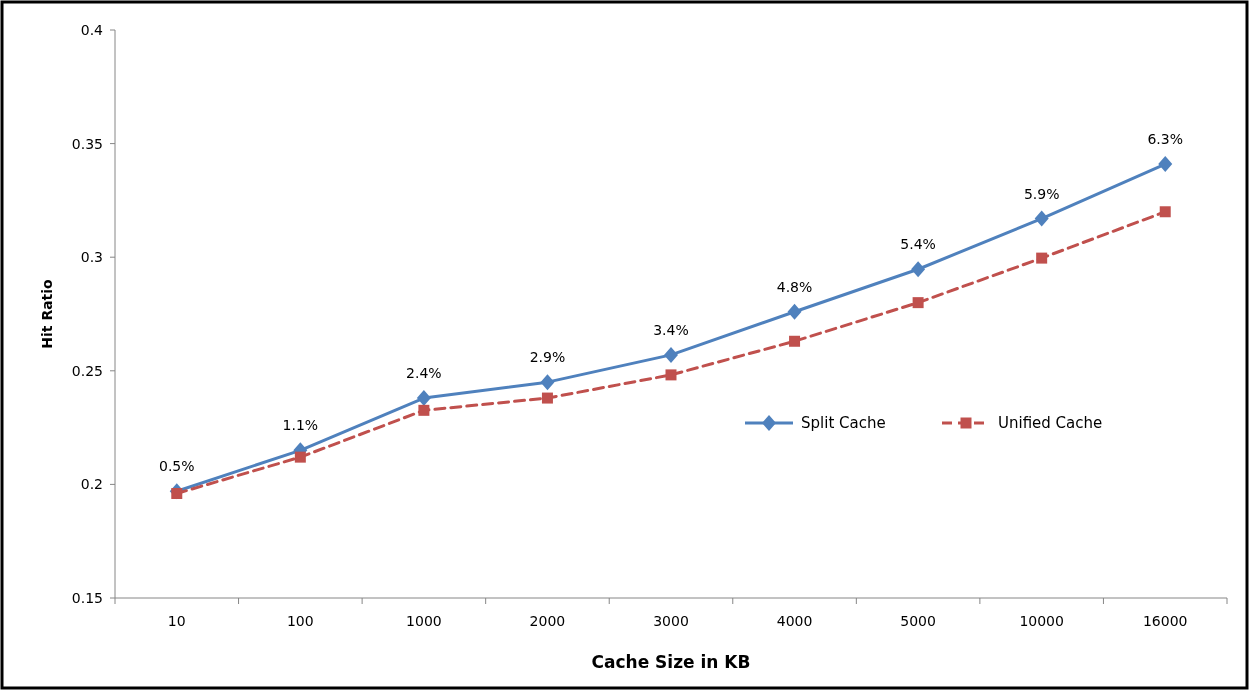 This screenshot has width=1249, height=690. What do you see at coordinates (794, 621) in the screenshot?
I see `x-tick-label: 4000` at bounding box center [794, 621].